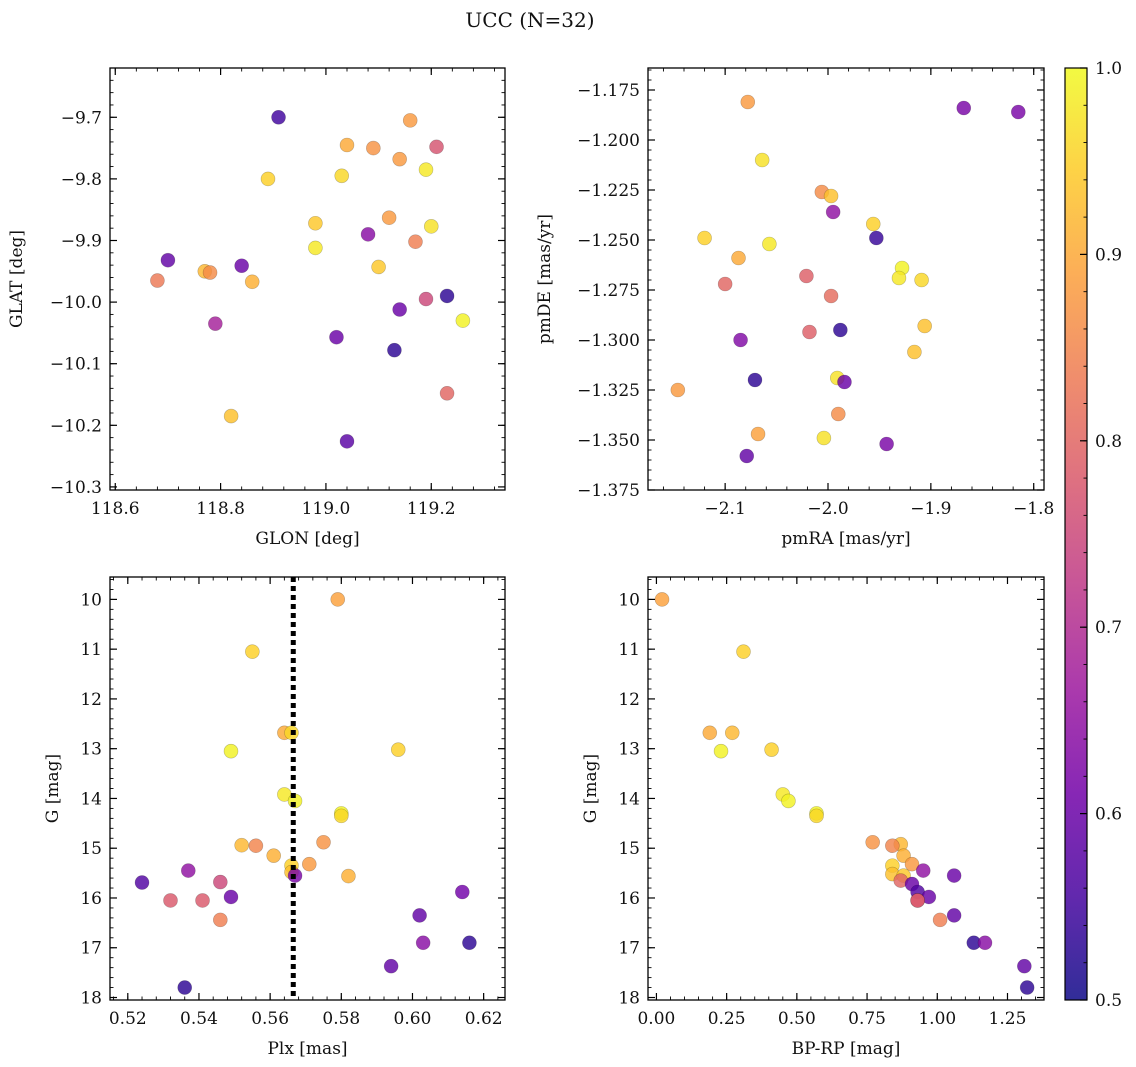  Describe the element at coordinates (220, 509) in the screenshot. I see `x-tick-label: 118.8` at that location.